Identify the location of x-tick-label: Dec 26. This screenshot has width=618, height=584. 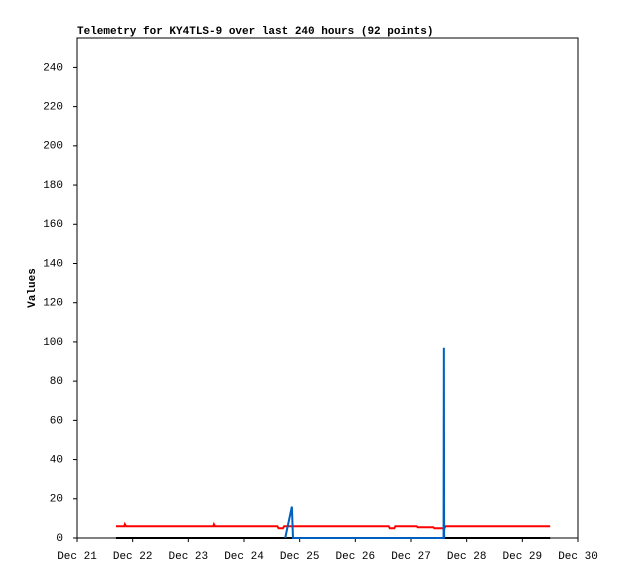
(356, 557).